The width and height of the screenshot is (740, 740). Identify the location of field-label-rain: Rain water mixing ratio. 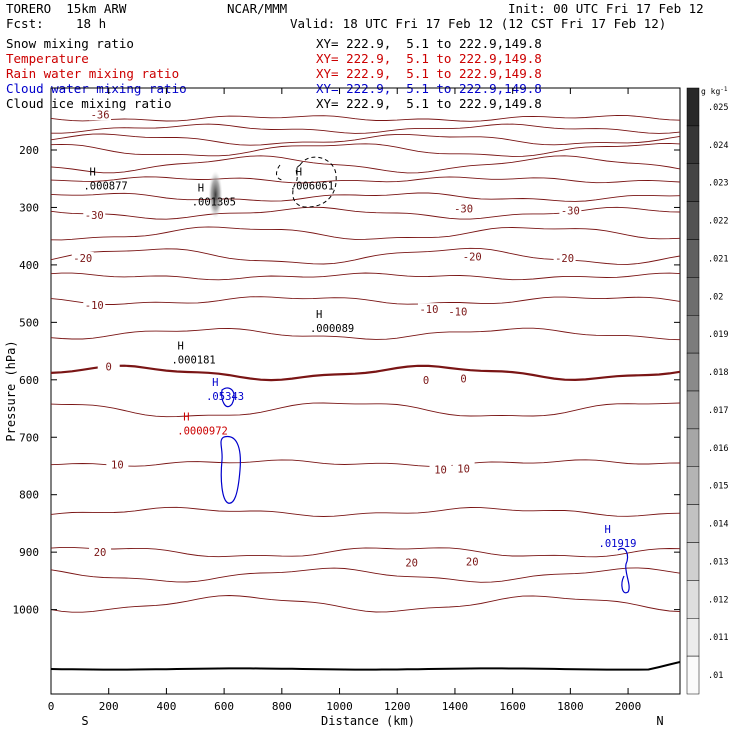
(93, 73).